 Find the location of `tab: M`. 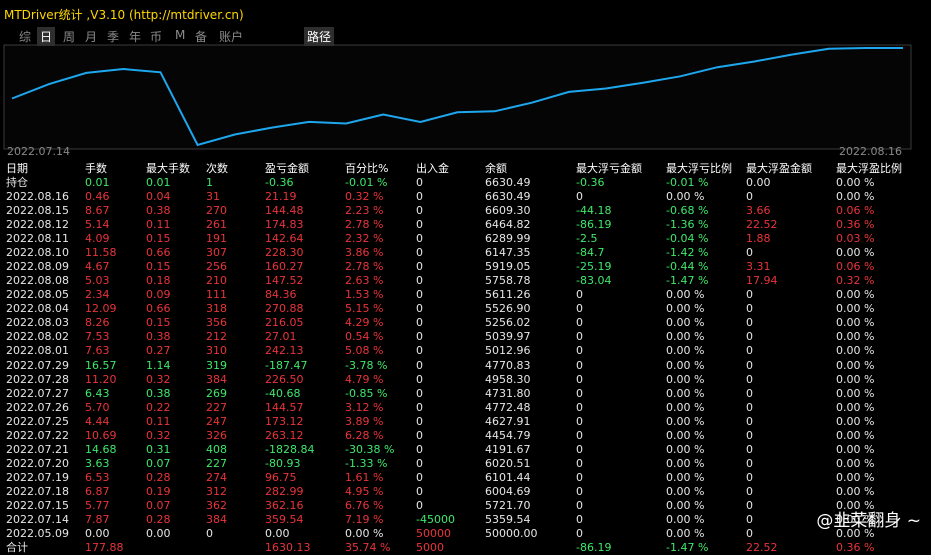

tab: M is located at coordinates (180, 35).